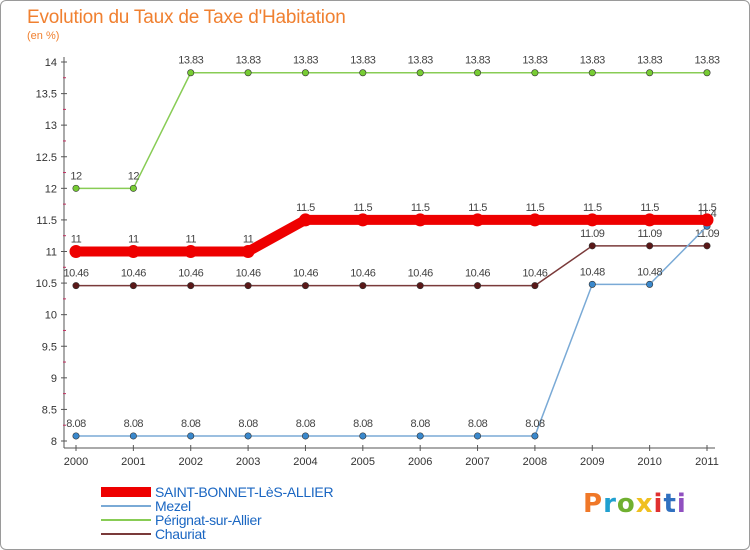  Describe the element at coordinates (49, 347) in the screenshot. I see `y-tick-label-9.5: 9.5` at that location.